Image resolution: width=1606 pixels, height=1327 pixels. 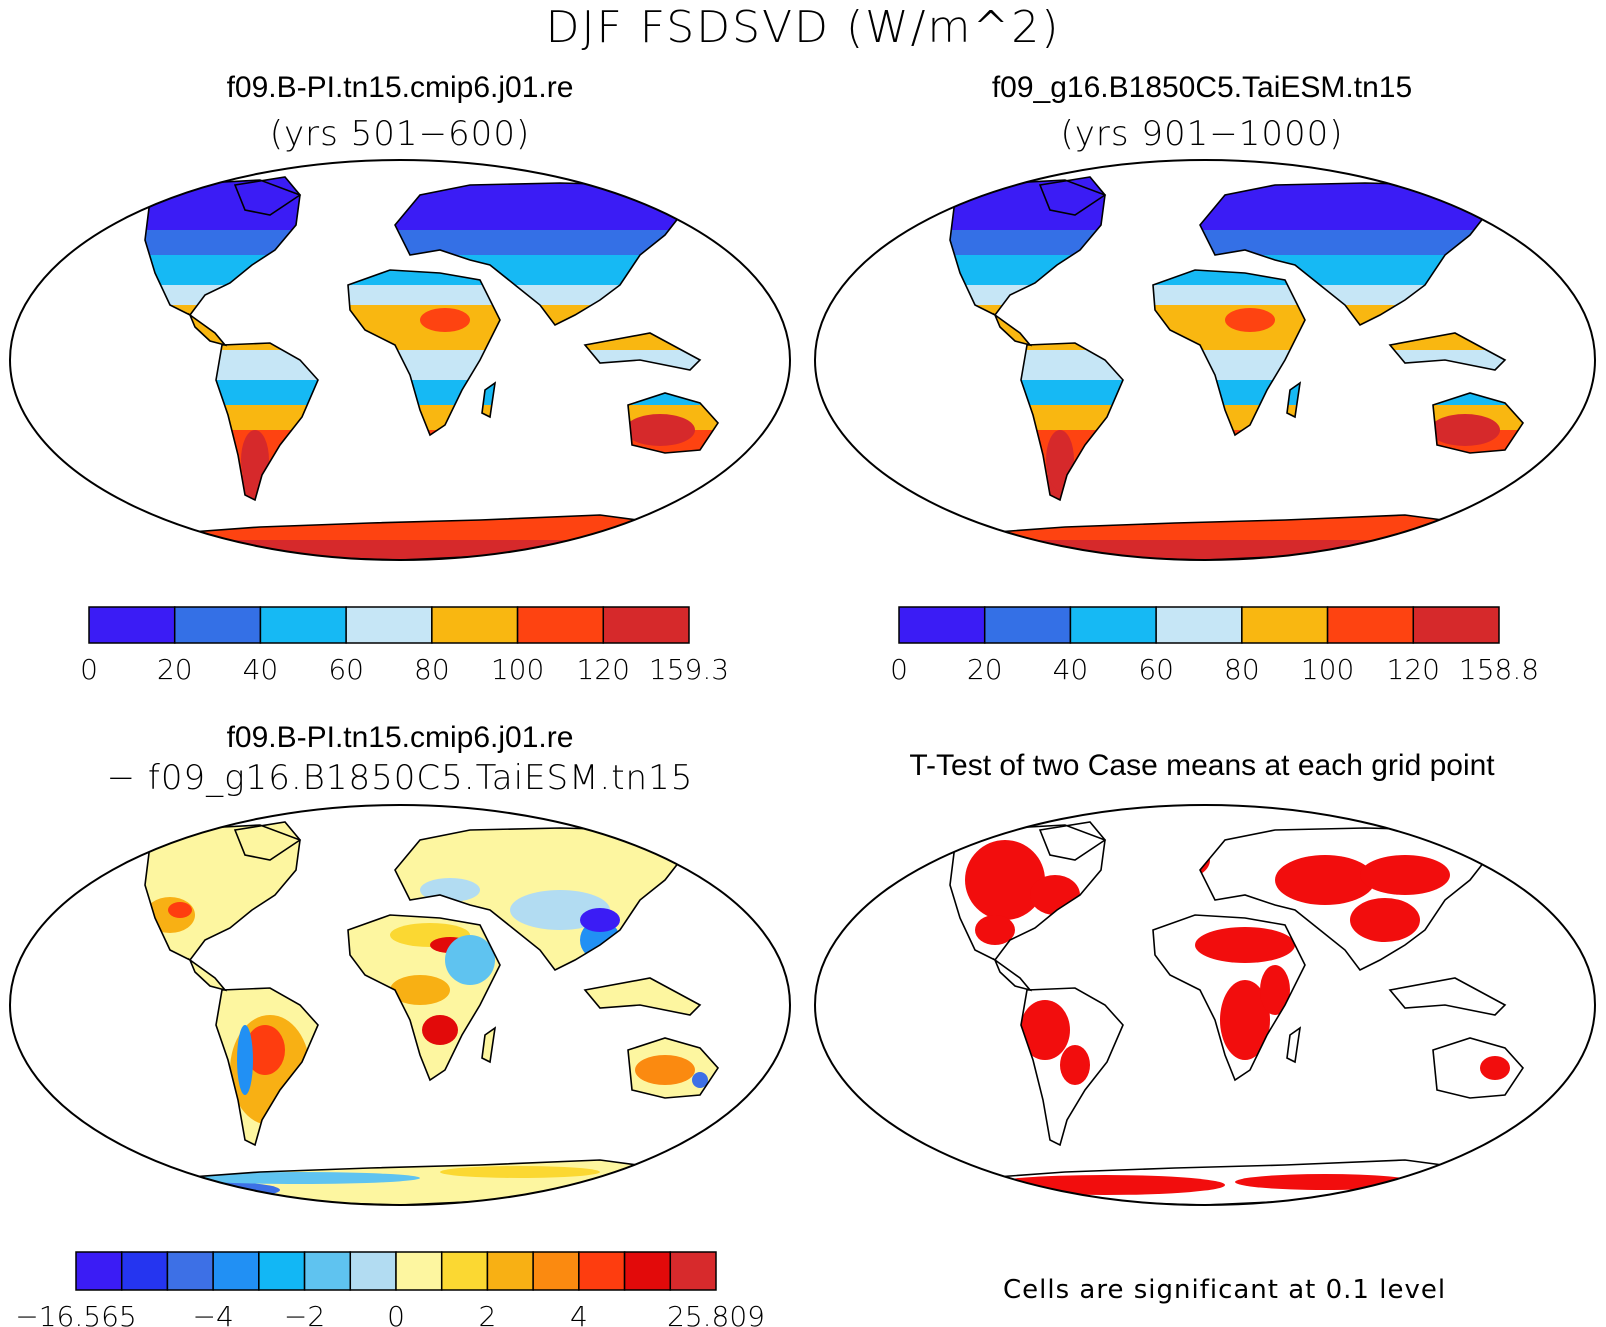 What do you see at coordinates (1202, 134) in the screenshot?
I see `case2-subtitle: (yrs 901−1000)` at bounding box center [1202, 134].